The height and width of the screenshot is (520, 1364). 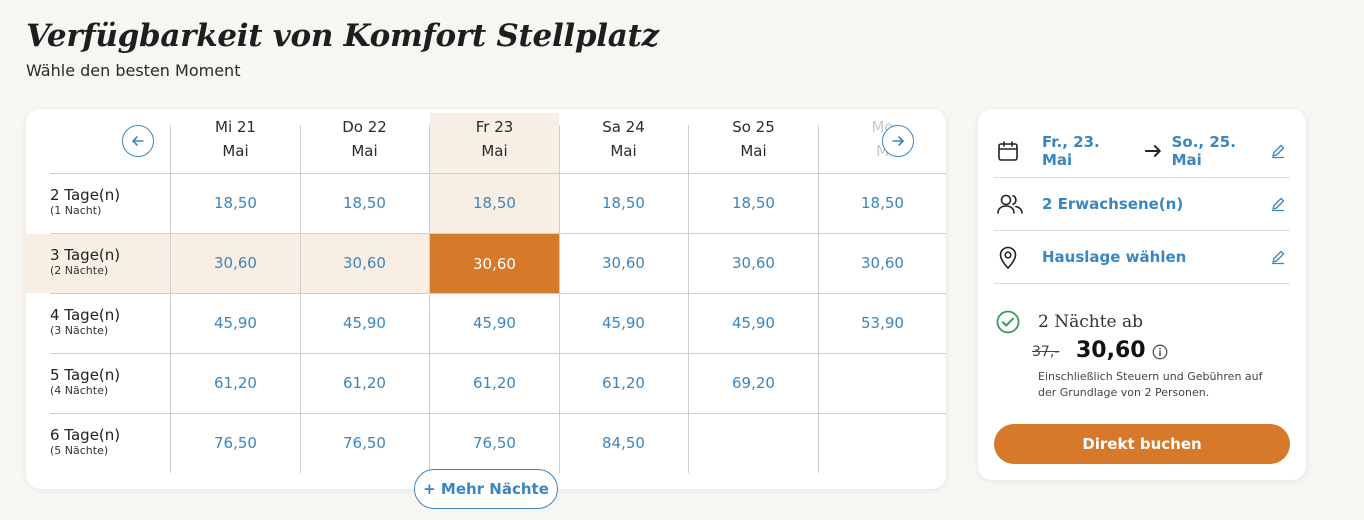 What do you see at coordinates (364, 139) in the screenshot?
I see `day-header-do-22: Do 22 Mai` at bounding box center [364, 139].